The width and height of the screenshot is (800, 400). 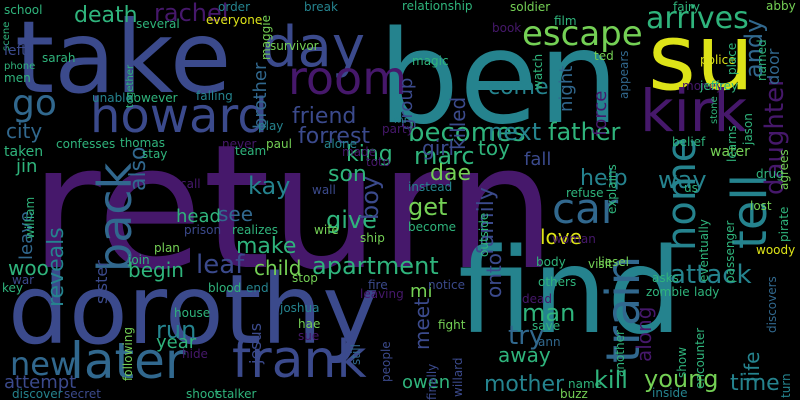 I want to click on word-new: new, so click(x=43, y=364).